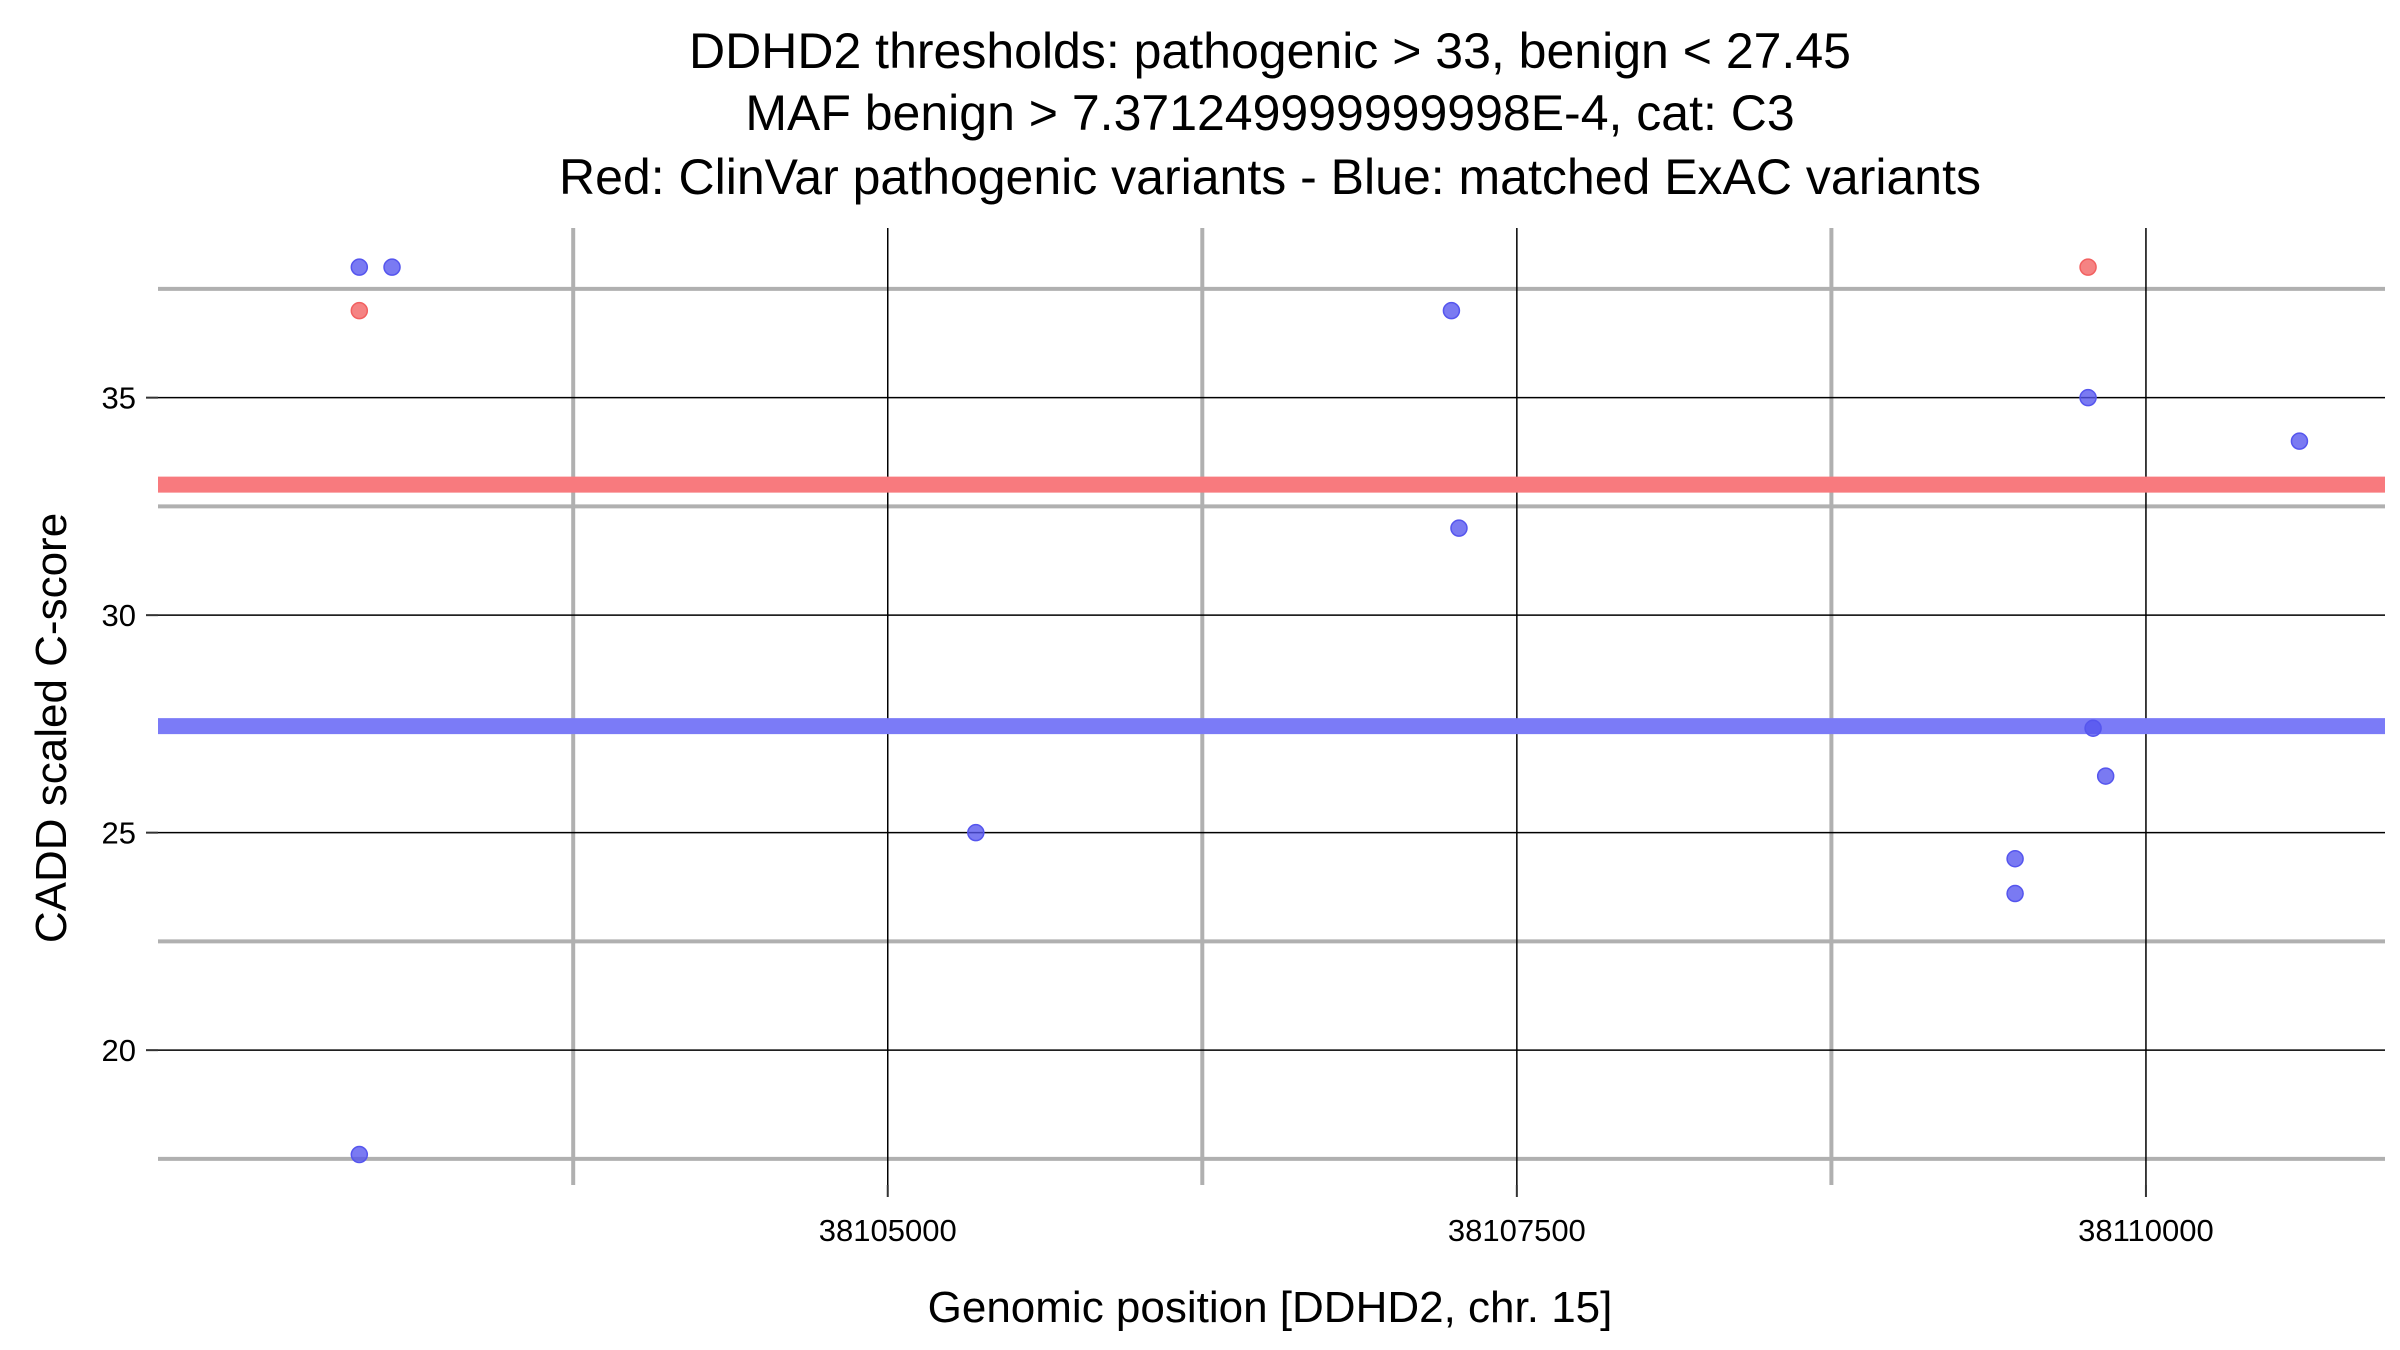  What do you see at coordinates (51, 728) in the screenshot?
I see `y-axis-title: CADD scaled C-score` at bounding box center [51, 728].